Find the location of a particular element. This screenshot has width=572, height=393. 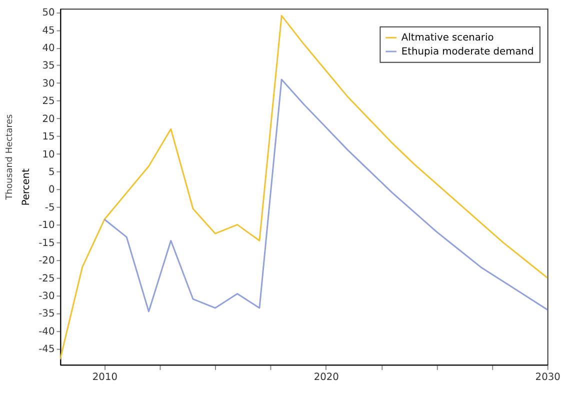

y-tick-label: 40 is located at coordinates (48, 48).